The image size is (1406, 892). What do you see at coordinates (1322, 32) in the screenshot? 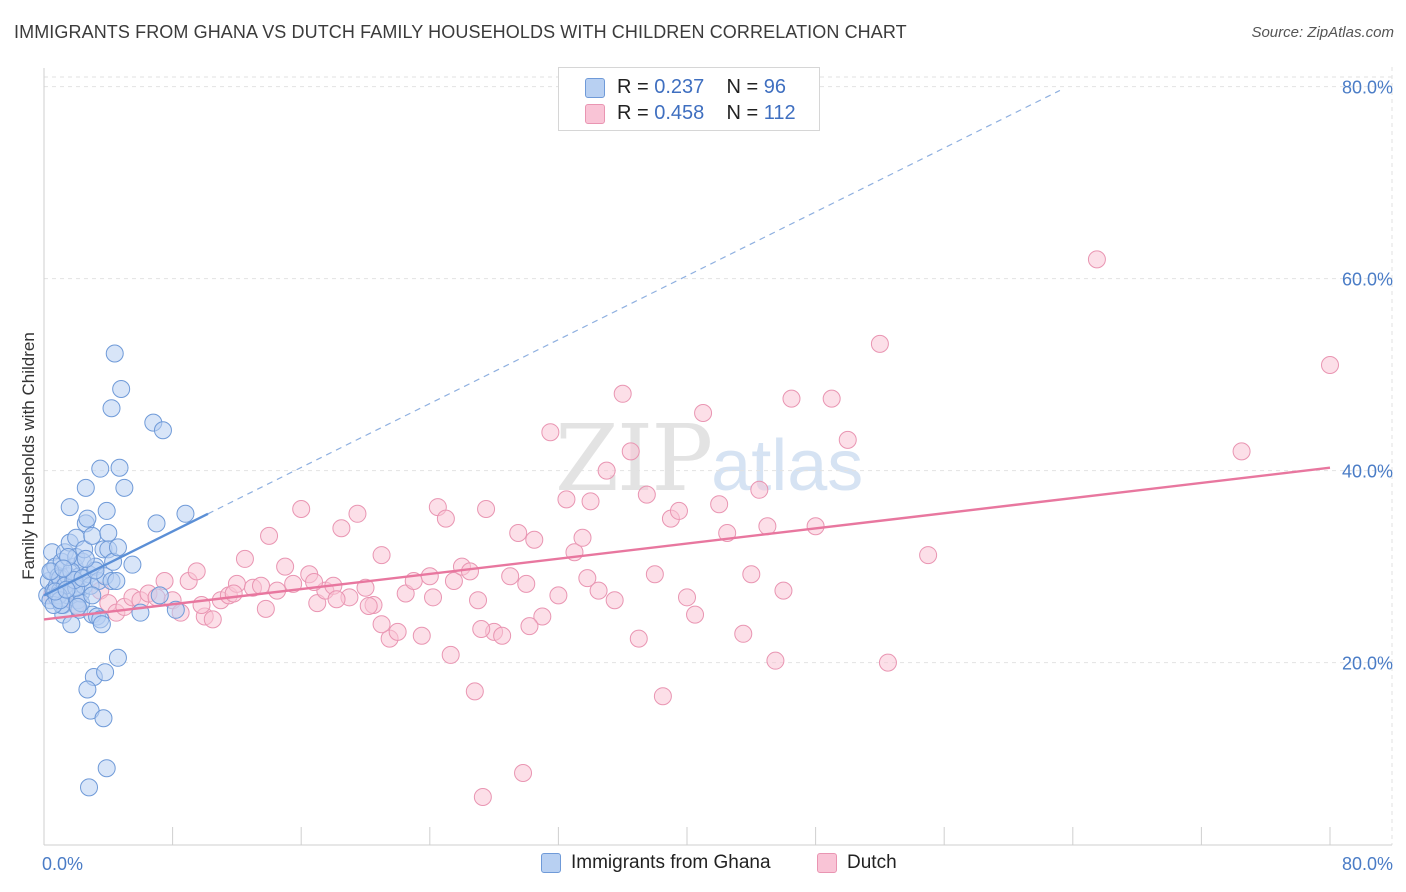
I see `source-credit: Source: ZipAtlas.com` at bounding box center [1322, 32].